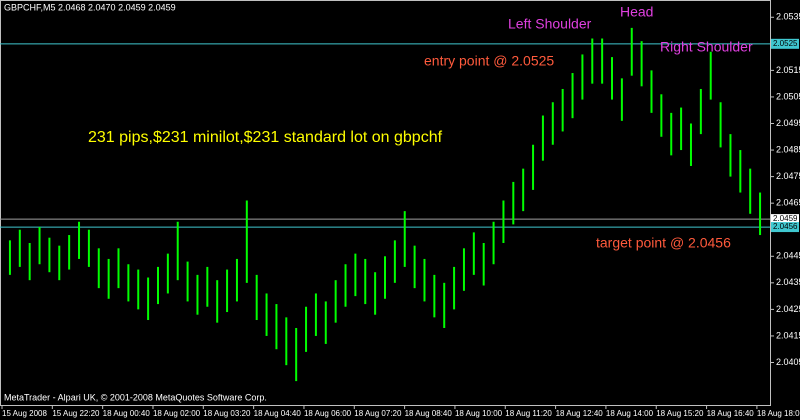 The width and height of the screenshot is (800, 420). I want to click on y-tick-label: 2.0535, so click(788, 17).